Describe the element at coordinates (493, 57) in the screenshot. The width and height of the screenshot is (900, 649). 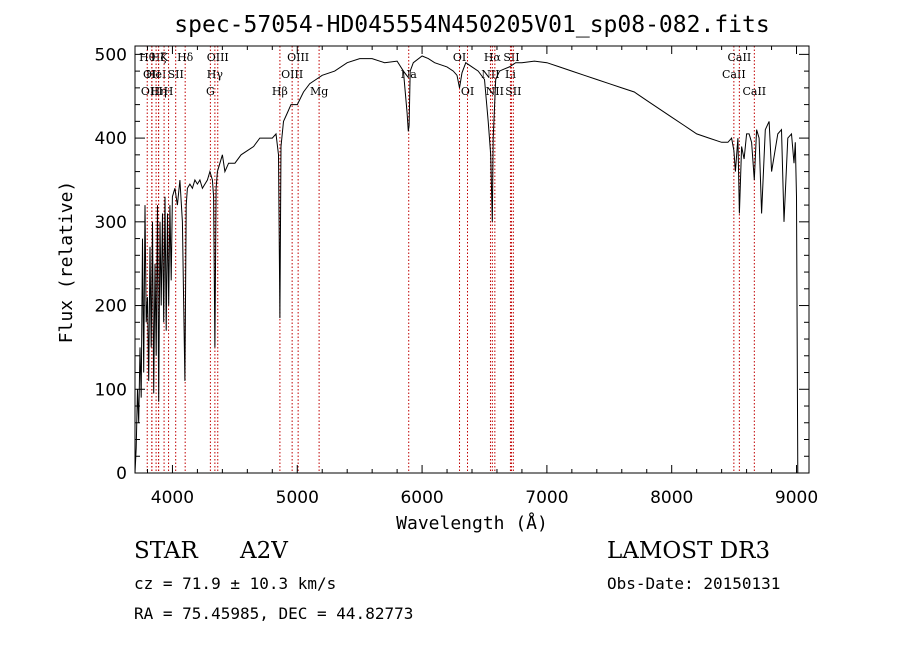
I see `spectral-line-label: Hα` at that location.